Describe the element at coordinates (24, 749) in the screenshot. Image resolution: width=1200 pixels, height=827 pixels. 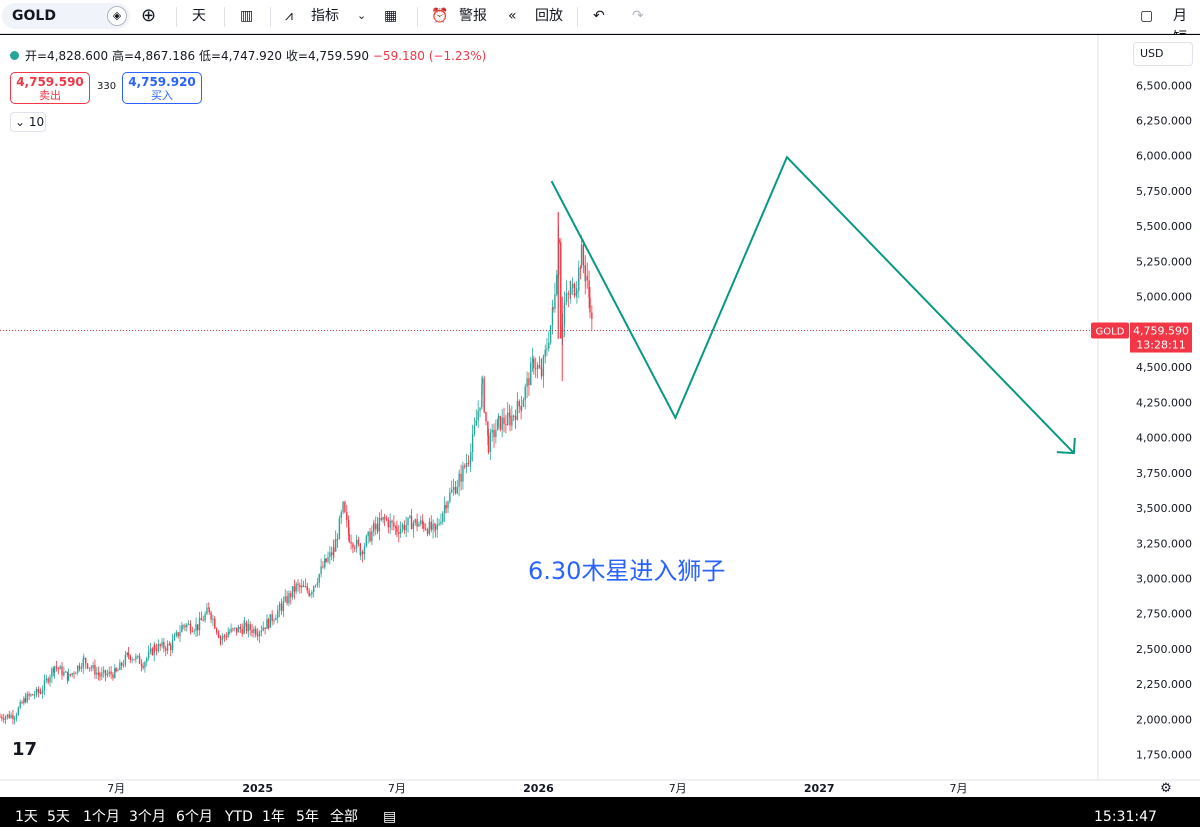
I see `tradingview-logo: 17` at that location.